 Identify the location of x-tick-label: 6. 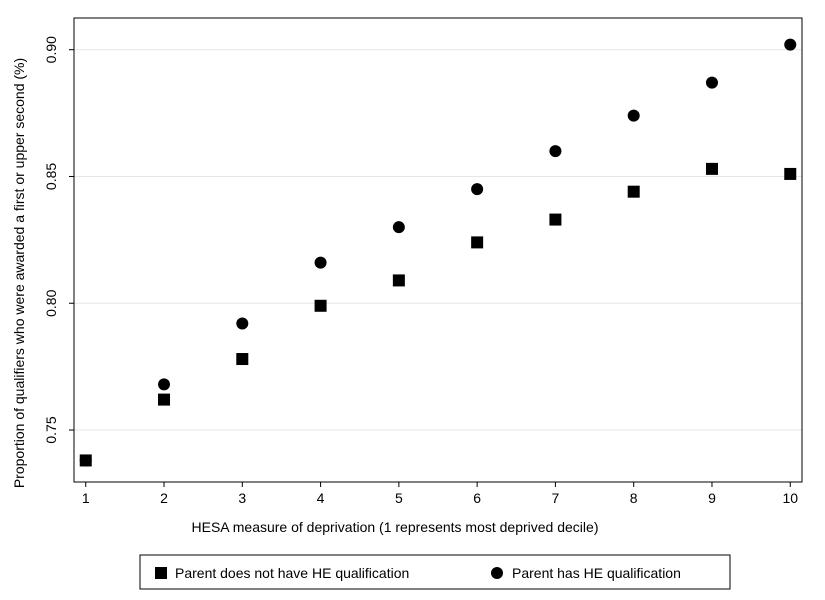
(477, 498).